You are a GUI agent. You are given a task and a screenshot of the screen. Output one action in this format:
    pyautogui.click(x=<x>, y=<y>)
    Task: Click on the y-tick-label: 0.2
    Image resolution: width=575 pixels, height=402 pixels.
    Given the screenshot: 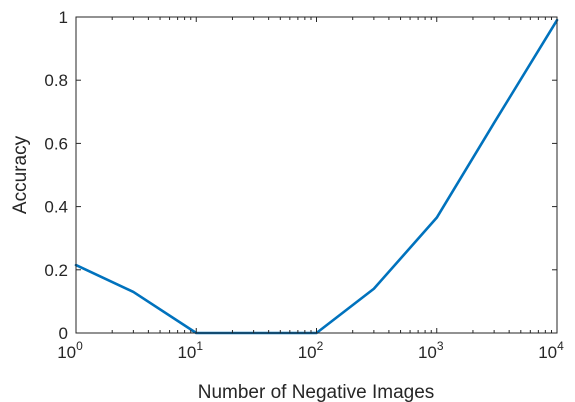 What is the action you would take?
    pyautogui.click(x=56, y=270)
    